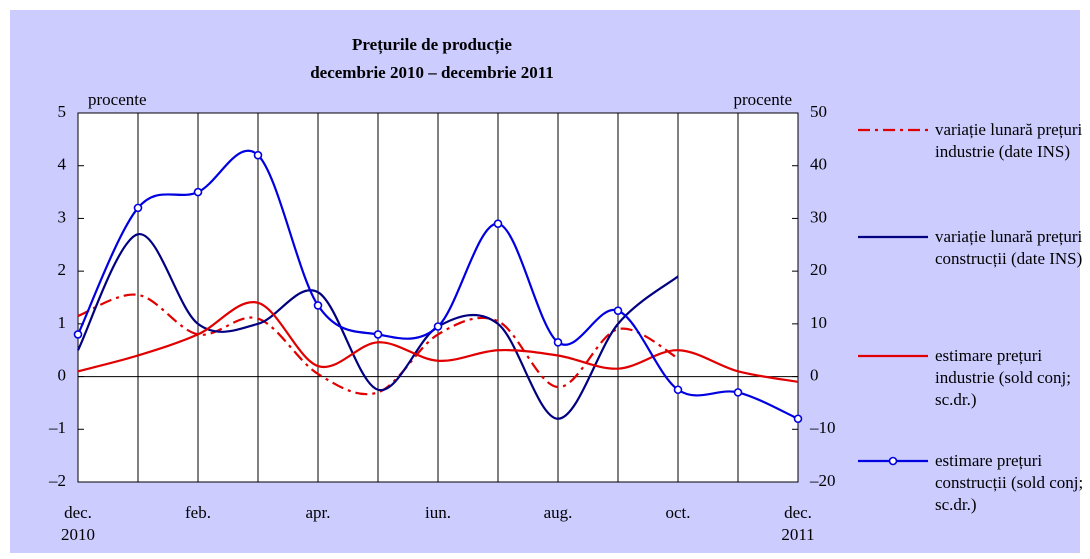  I want to click on y2-tick-label: 10, so click(818, 322).